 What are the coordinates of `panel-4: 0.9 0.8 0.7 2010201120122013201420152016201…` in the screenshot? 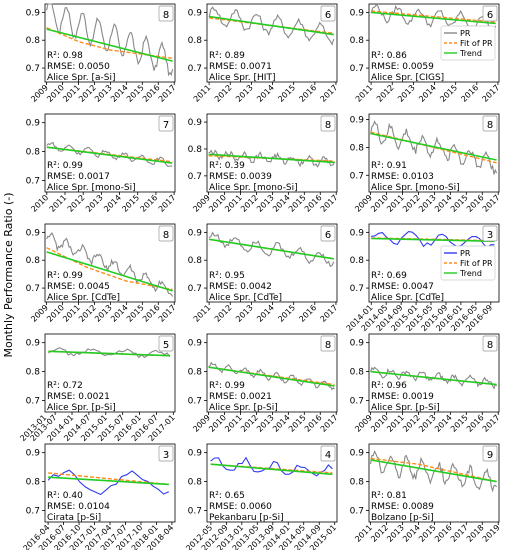 It's located at (102, 163).